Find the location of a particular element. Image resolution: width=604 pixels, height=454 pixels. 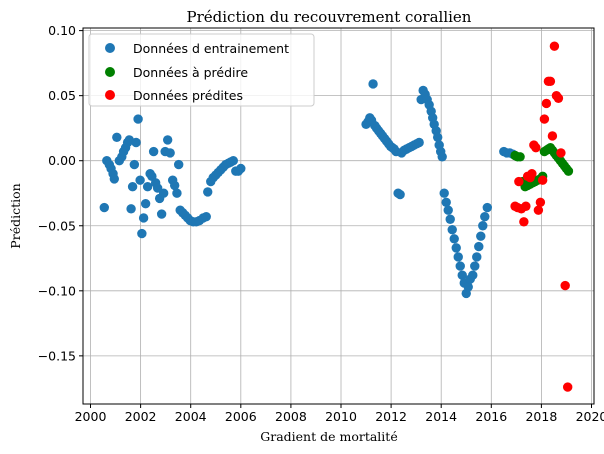

x-tick-label: 2010 is located at coordinates (341, 416).